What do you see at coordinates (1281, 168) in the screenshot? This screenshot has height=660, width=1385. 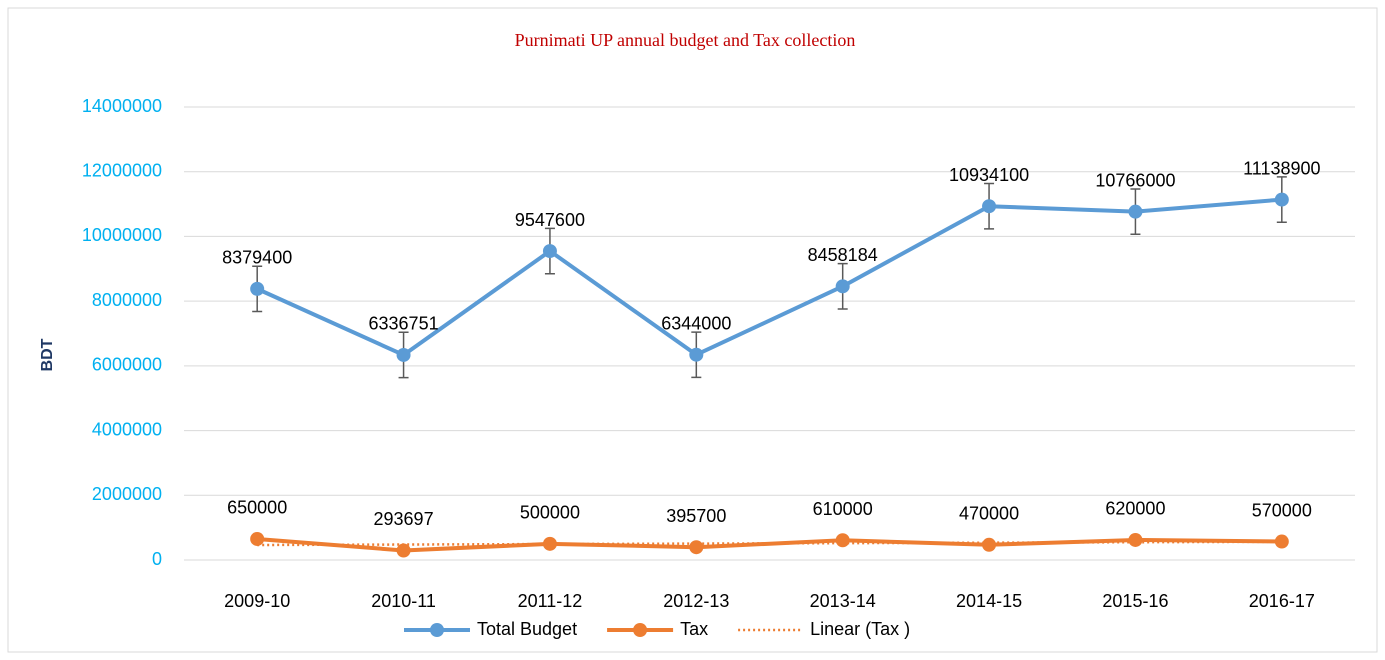 I see `data-label: 11138900` at bounding box center [1281, 168].